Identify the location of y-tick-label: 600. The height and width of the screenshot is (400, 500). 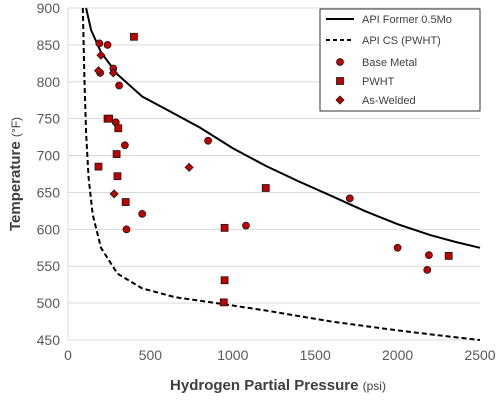
(49, 229).